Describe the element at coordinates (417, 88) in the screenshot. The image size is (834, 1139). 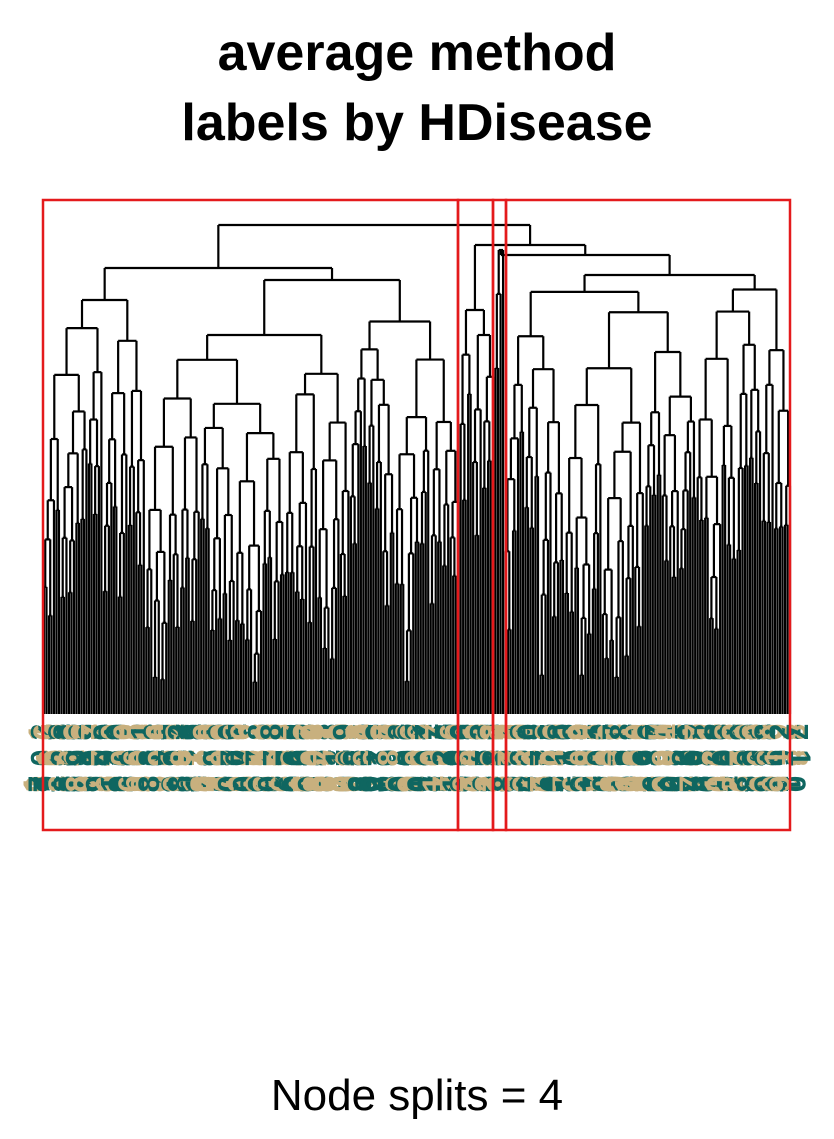
I see `chart-title: average method labels by HDisease` at that location.